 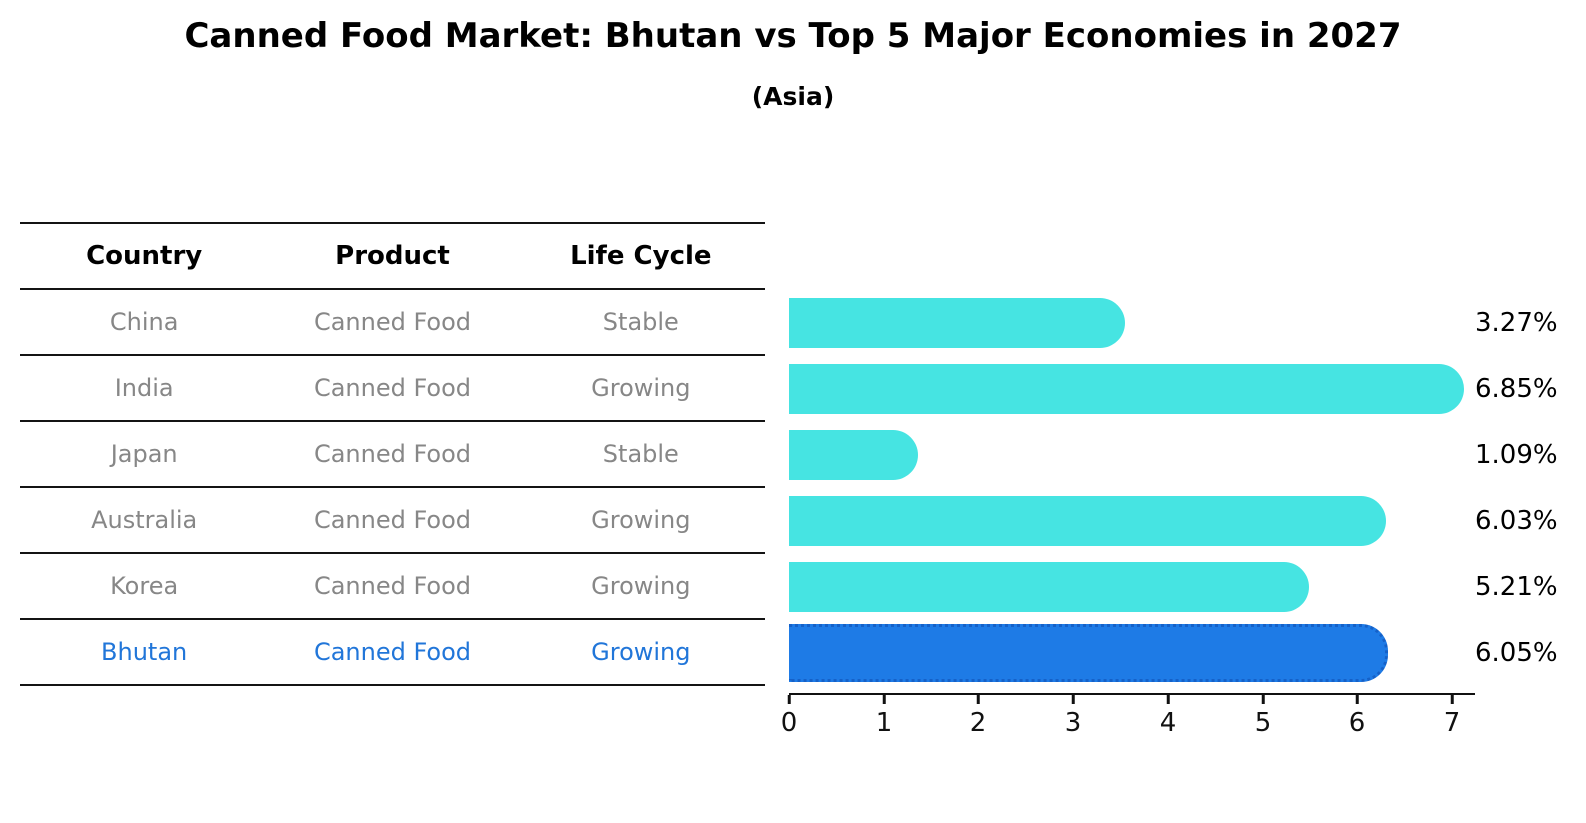 I want to click on table-header-row: Country Product Life Cycle, so click(x=392, y=256).